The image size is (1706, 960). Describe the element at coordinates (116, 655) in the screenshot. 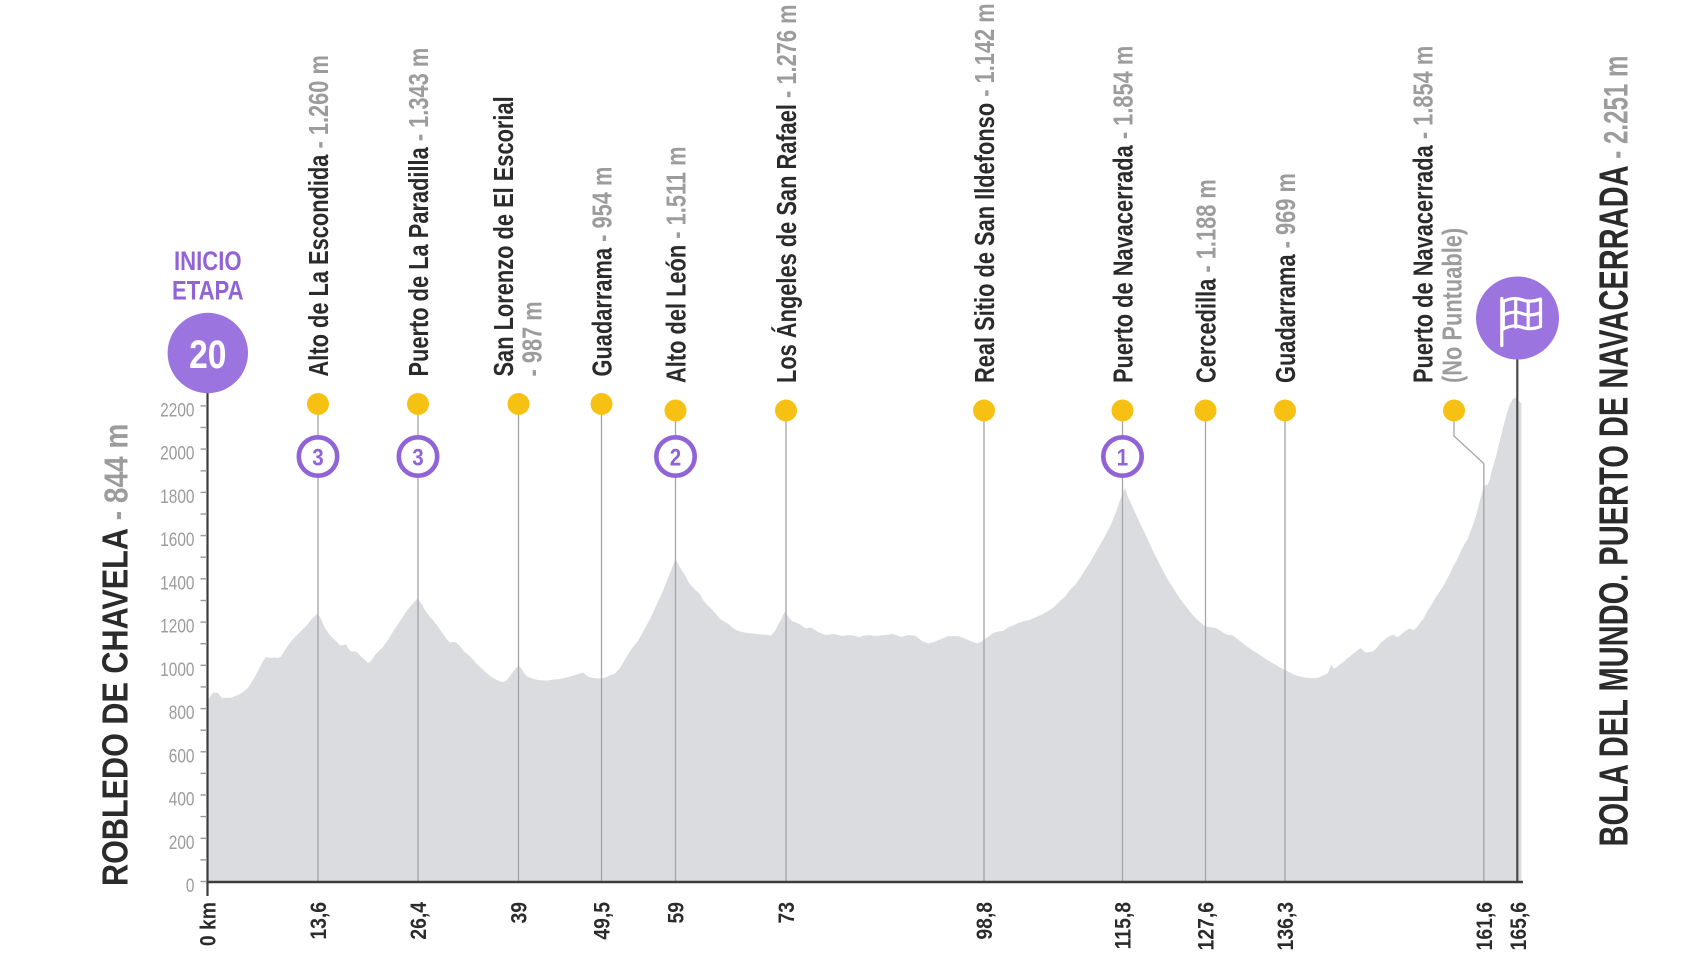

I see `svg-text: ROBLEDO DE CHAVELA - 844 m` at that location.